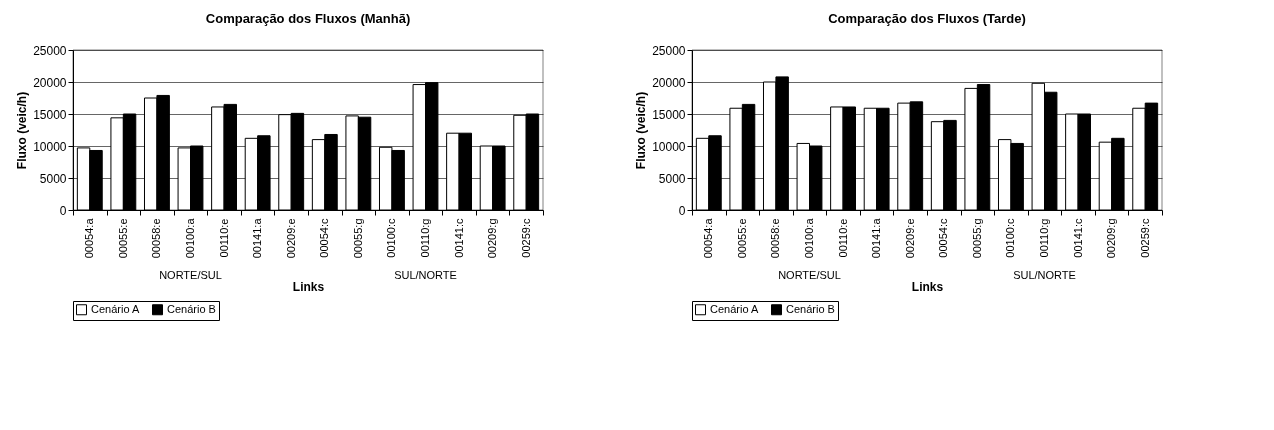 The width and height of the screenshot is (1274, 430). I want to click on chart-title: Comparação dos Fluxos (Manhã), so click(308, 18).